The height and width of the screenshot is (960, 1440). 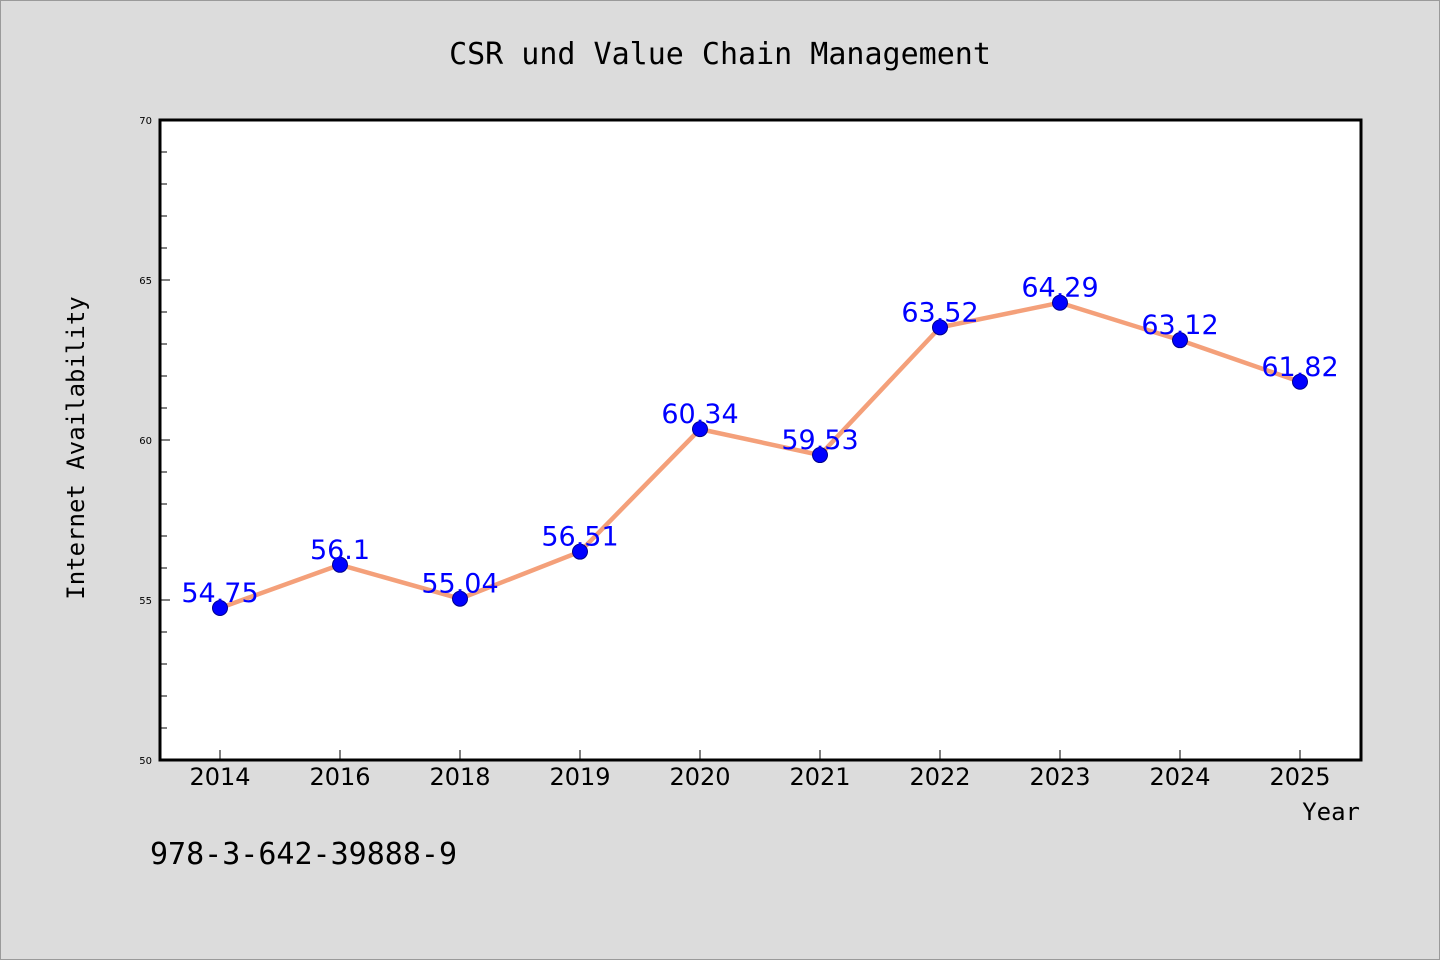 I want to click on x-tick-label: 2025, so click(x=1299, y=777).